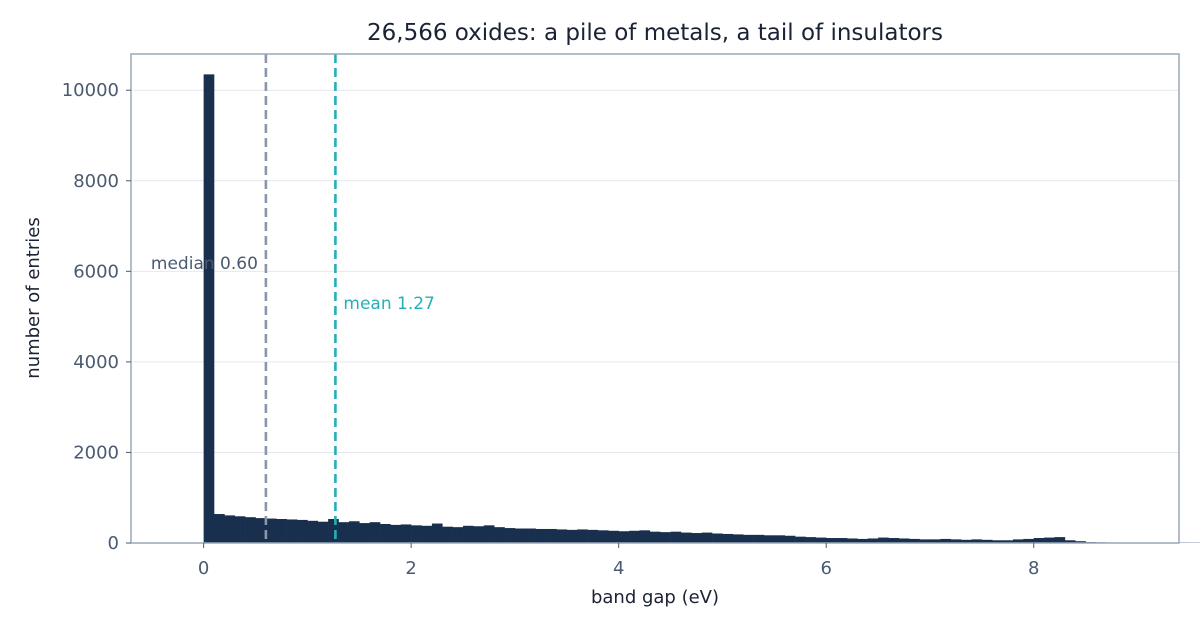 The width and height of the screenshot is (1200, 630). Describe the element at coordinates (96, 271) in the screenshot. I see `y-tick-label-3: 6000` at that location.